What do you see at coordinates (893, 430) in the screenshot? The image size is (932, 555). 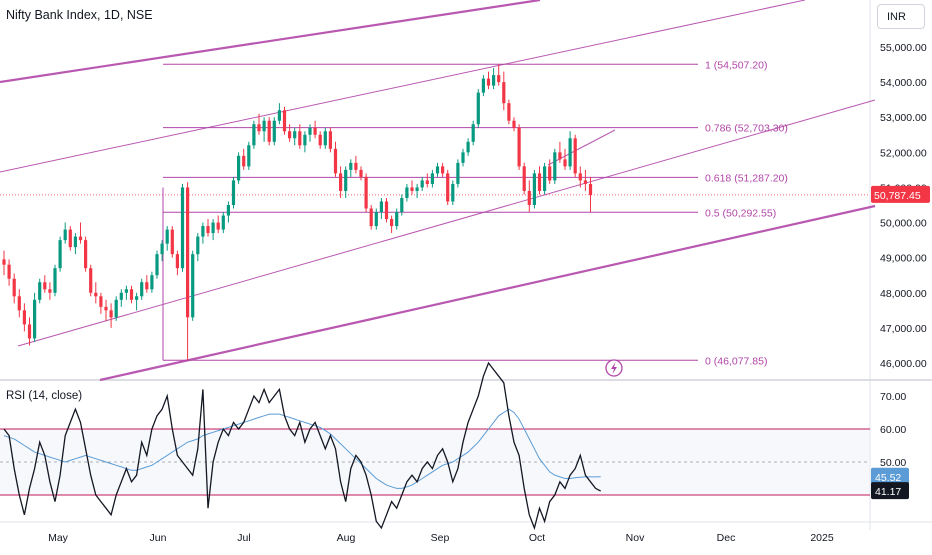 I see `rsi-tick-label: 60.00` at bounding box center [893, 430].